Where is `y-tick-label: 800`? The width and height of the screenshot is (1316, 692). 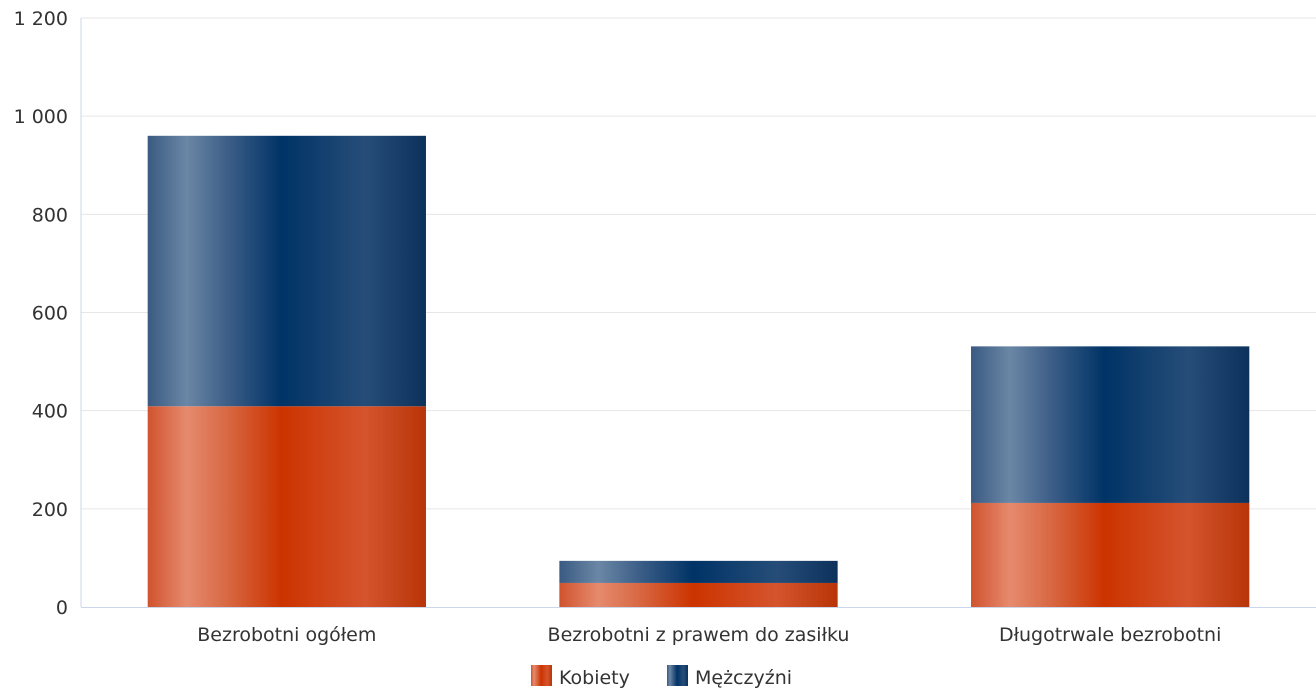
y-tick-label: 800 is located at coordinates (50, 215).